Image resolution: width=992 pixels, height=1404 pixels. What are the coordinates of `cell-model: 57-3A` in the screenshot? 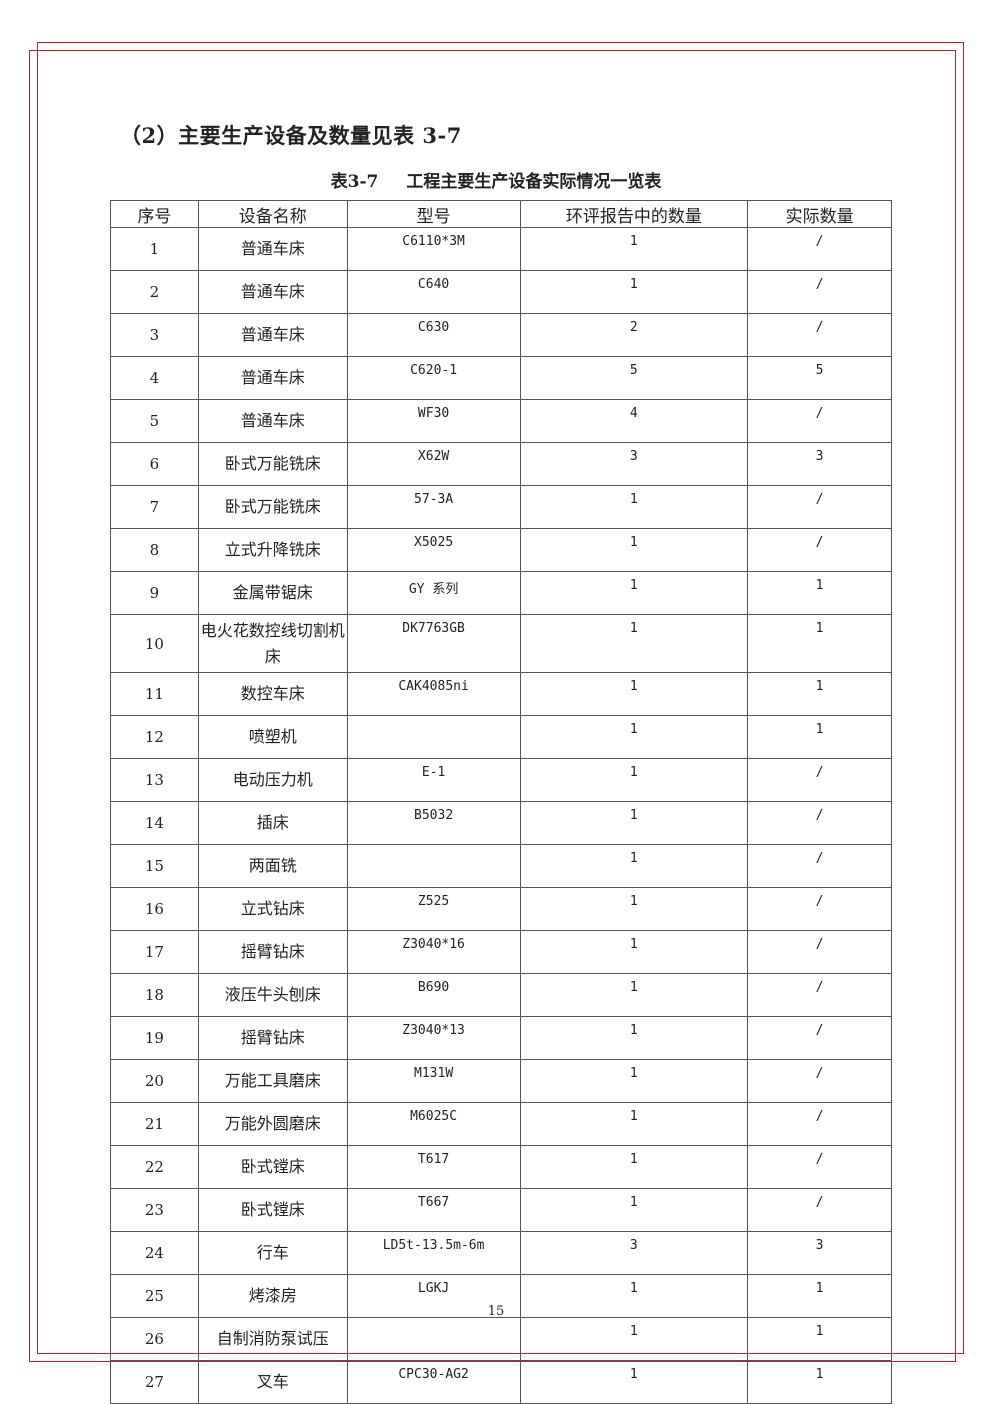 It's located at (433, 507).